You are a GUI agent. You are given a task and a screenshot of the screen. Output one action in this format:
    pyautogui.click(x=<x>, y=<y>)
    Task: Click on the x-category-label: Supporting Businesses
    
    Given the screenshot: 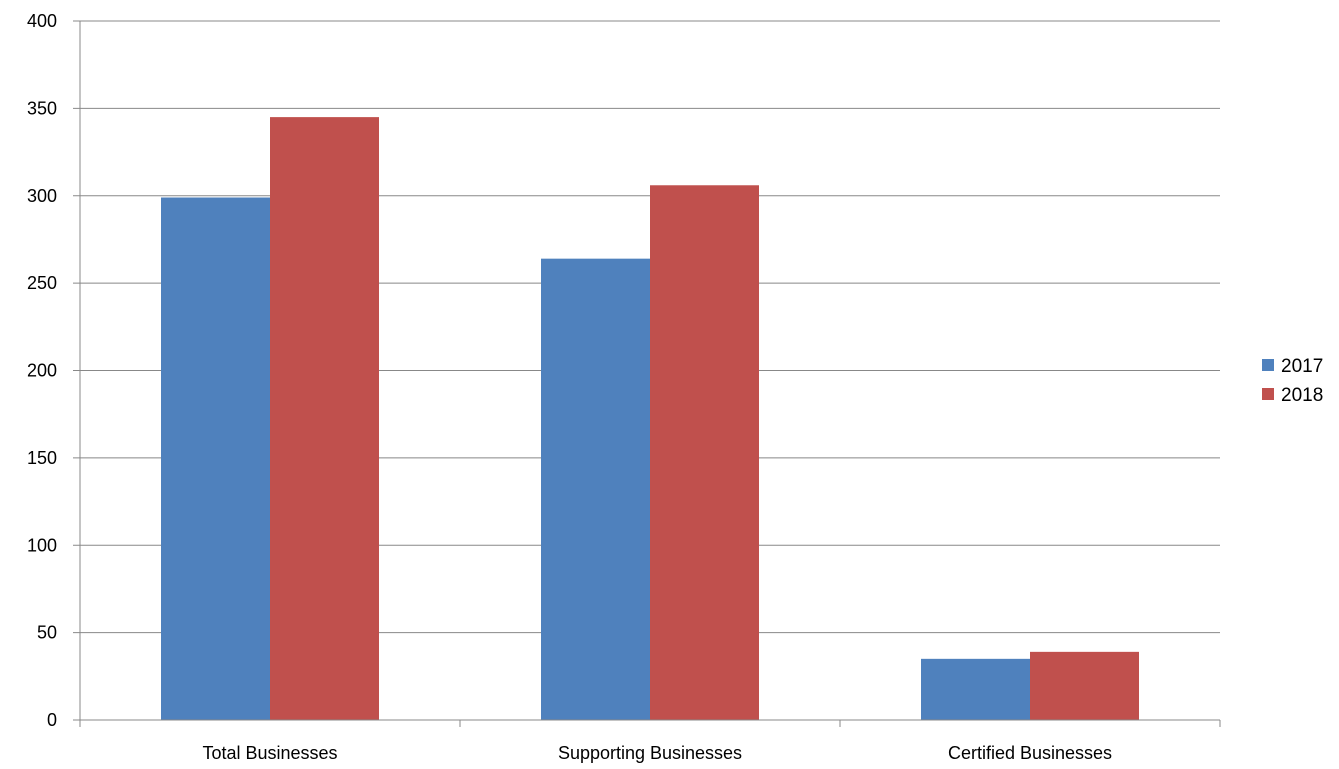 What is the action you would take?
    pyautogui.click(x=650, y=753)
    